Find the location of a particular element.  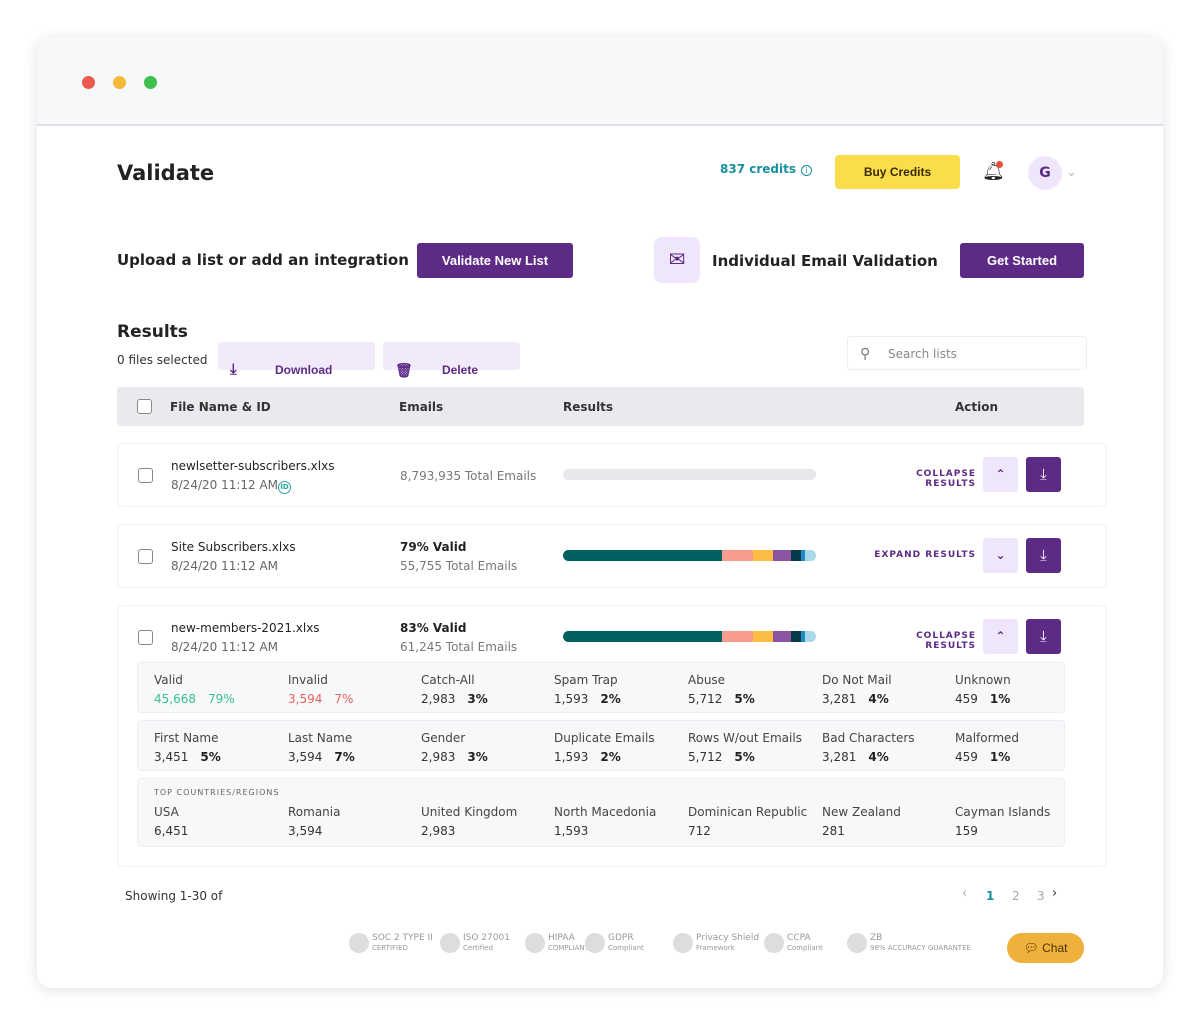

stat-label: Gender is located at coordinates (443, 738).